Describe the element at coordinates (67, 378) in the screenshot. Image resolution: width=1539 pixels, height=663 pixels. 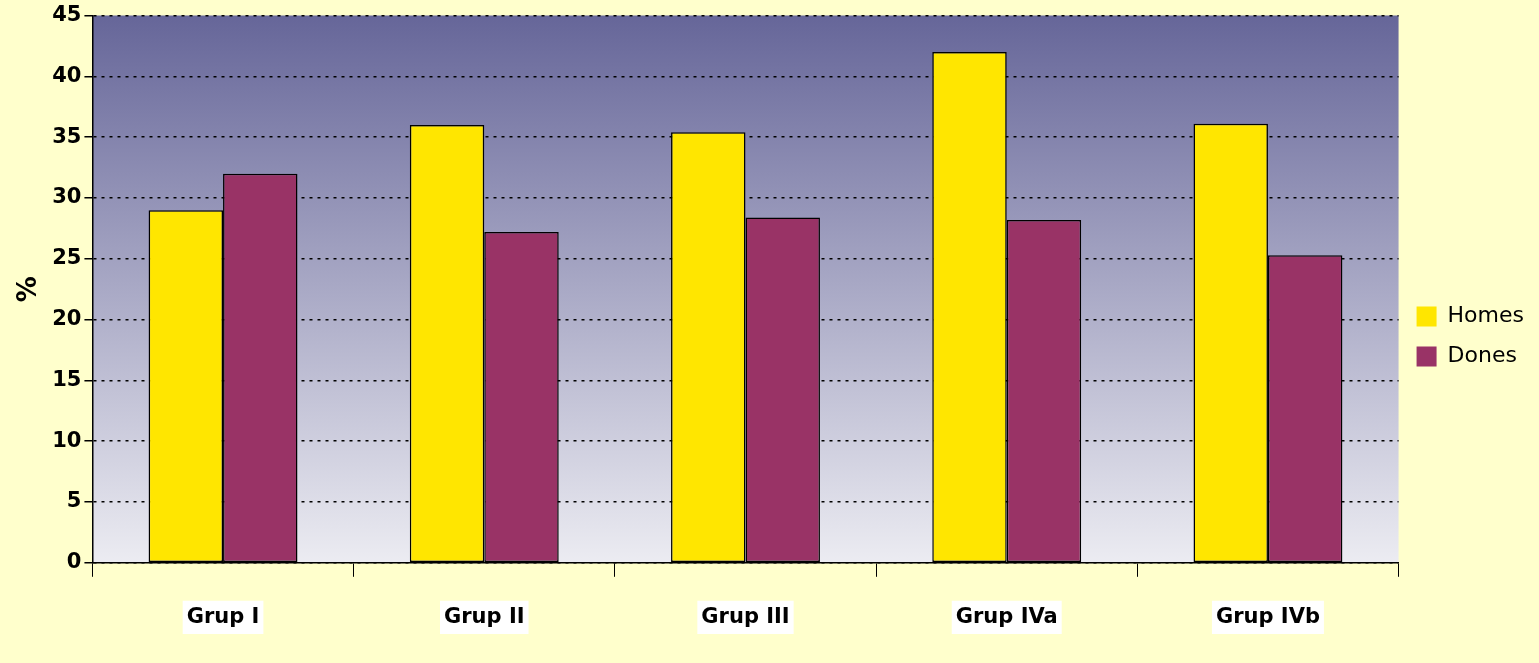
I see `y-tick-label: 15` at that location.